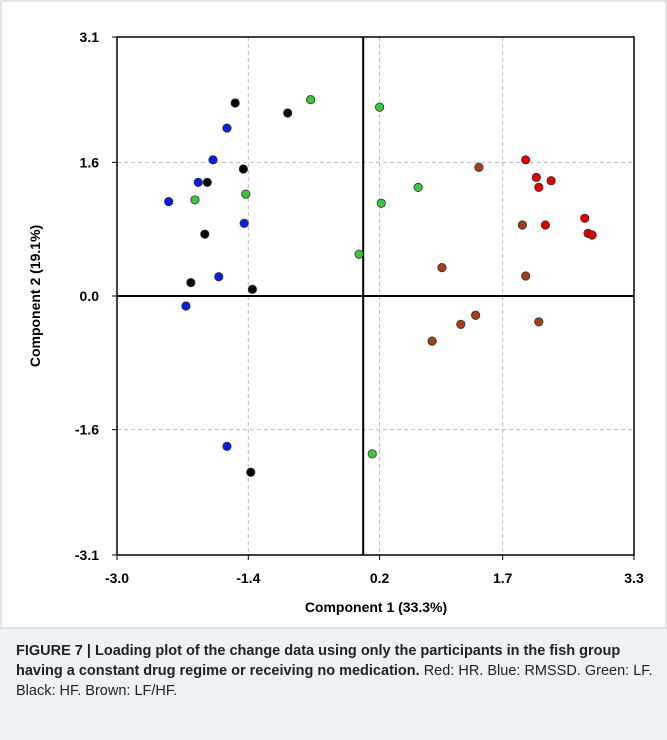 The height and width of the screenshot is (740, 667). I want to click on x-tick-label: 0.2, so click(380, 578).